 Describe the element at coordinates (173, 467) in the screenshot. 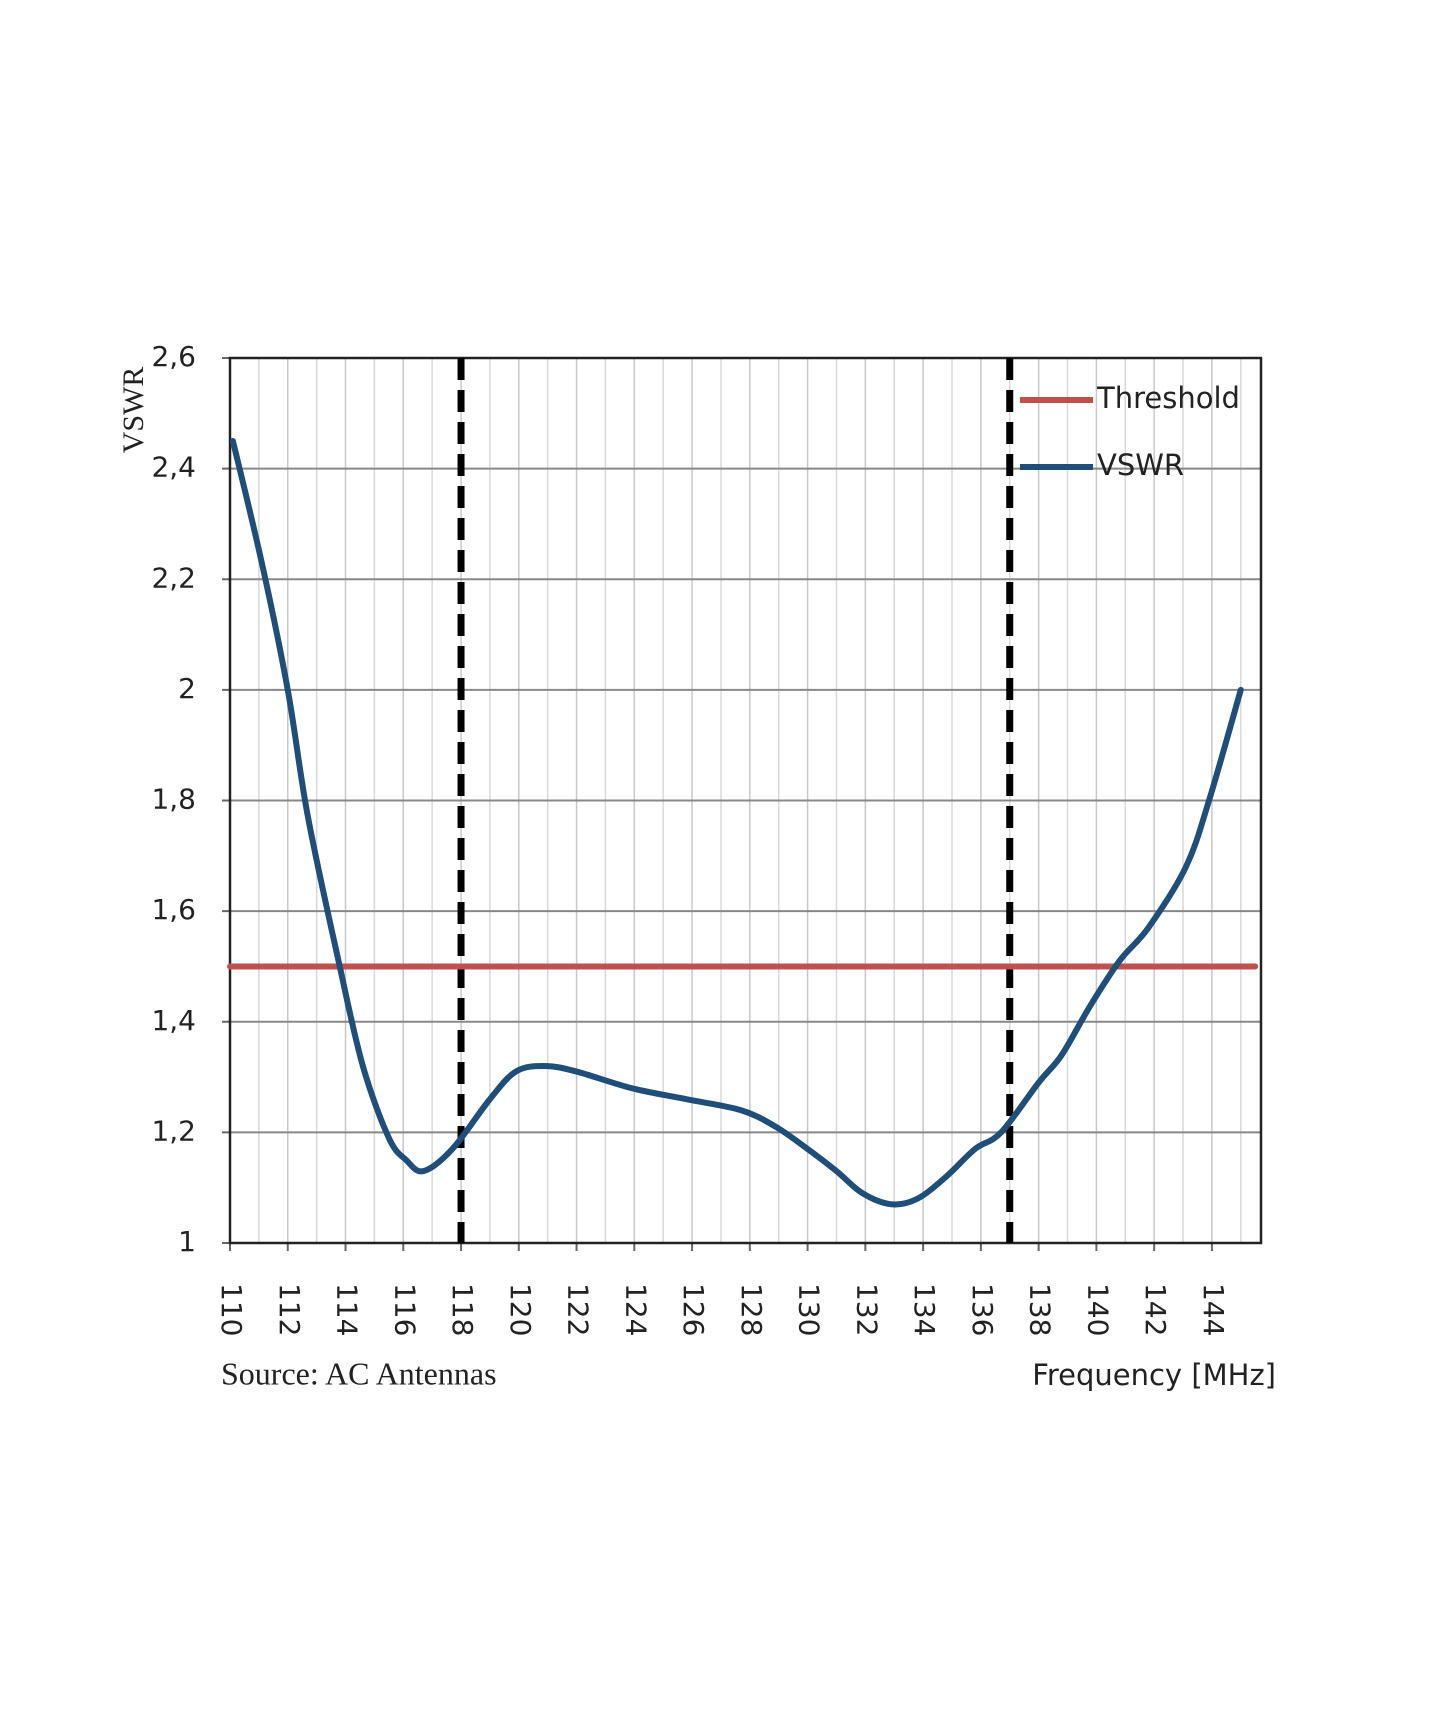

I see `y-tick-label: 2,4` at that location.